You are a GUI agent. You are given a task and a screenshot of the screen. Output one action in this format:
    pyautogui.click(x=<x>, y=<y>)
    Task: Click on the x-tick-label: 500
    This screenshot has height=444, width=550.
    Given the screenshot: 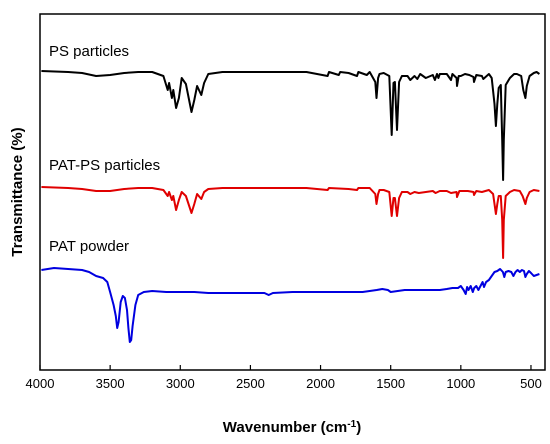 What is the action you would take?
    pyautogui.click(x=531, y=383)
    